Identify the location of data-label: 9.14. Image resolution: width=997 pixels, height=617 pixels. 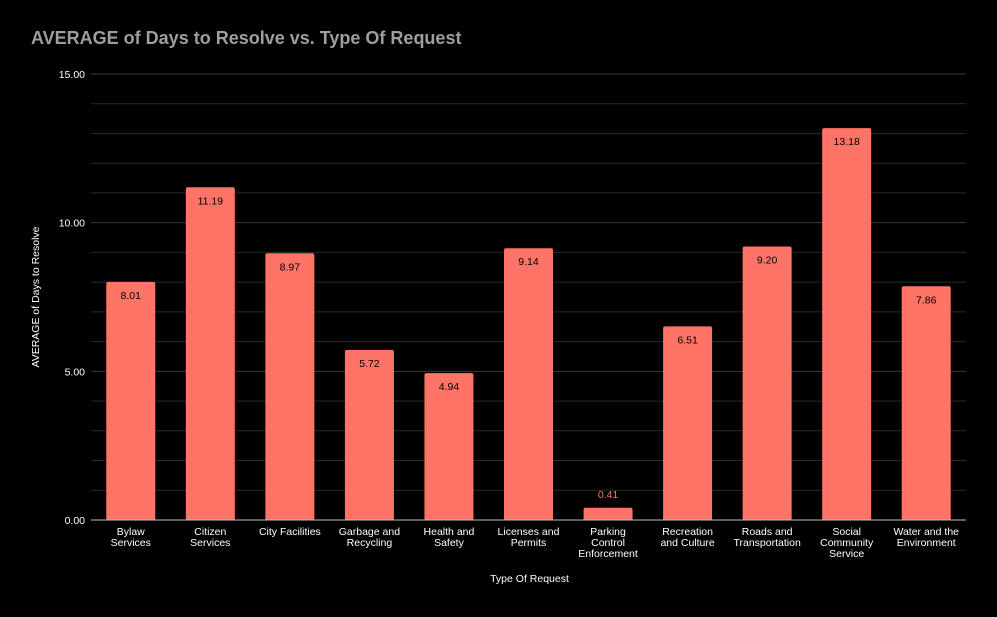
(528, 262).